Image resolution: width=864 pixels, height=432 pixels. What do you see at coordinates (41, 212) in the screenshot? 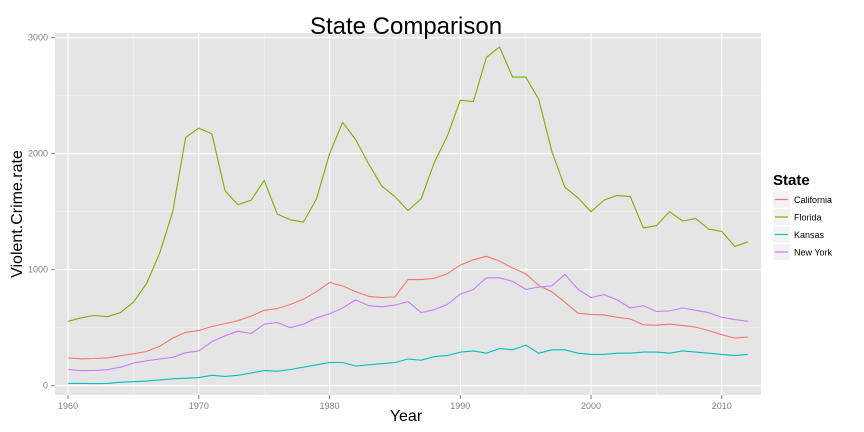
I see `y-axis: 0 1000 2000 3000` at bounding box center [41, 212].